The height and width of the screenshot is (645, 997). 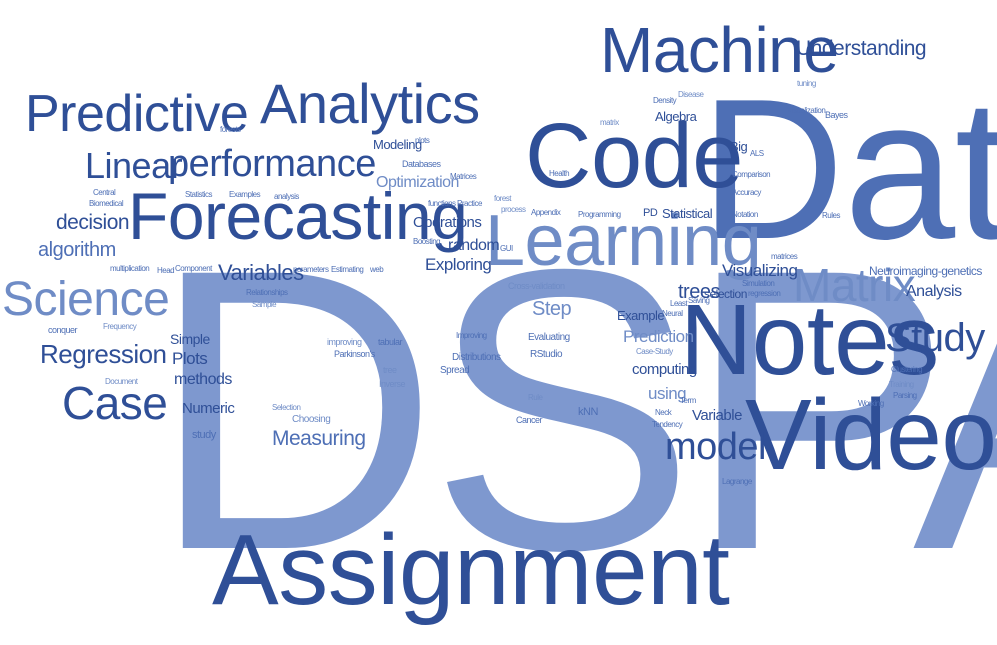 I want to click on word-analysis-small: analysis, so click(x=286, y=196).